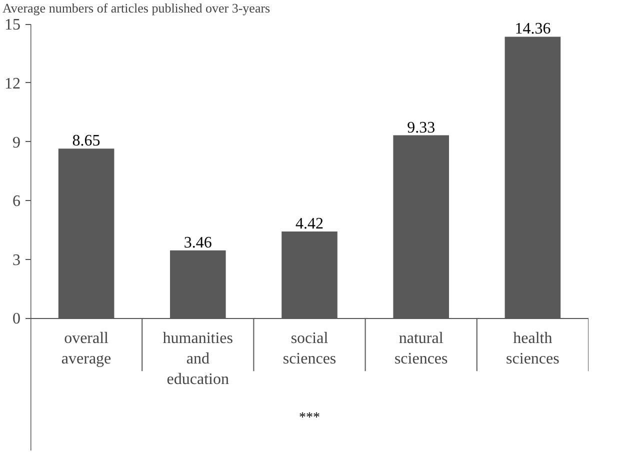 The width and height of the screenshot is (620, 473). What do you see at coordinates (12, 83) in the screenshot?
I see `y-tick-label: 12` at bounding box center [12, 83].